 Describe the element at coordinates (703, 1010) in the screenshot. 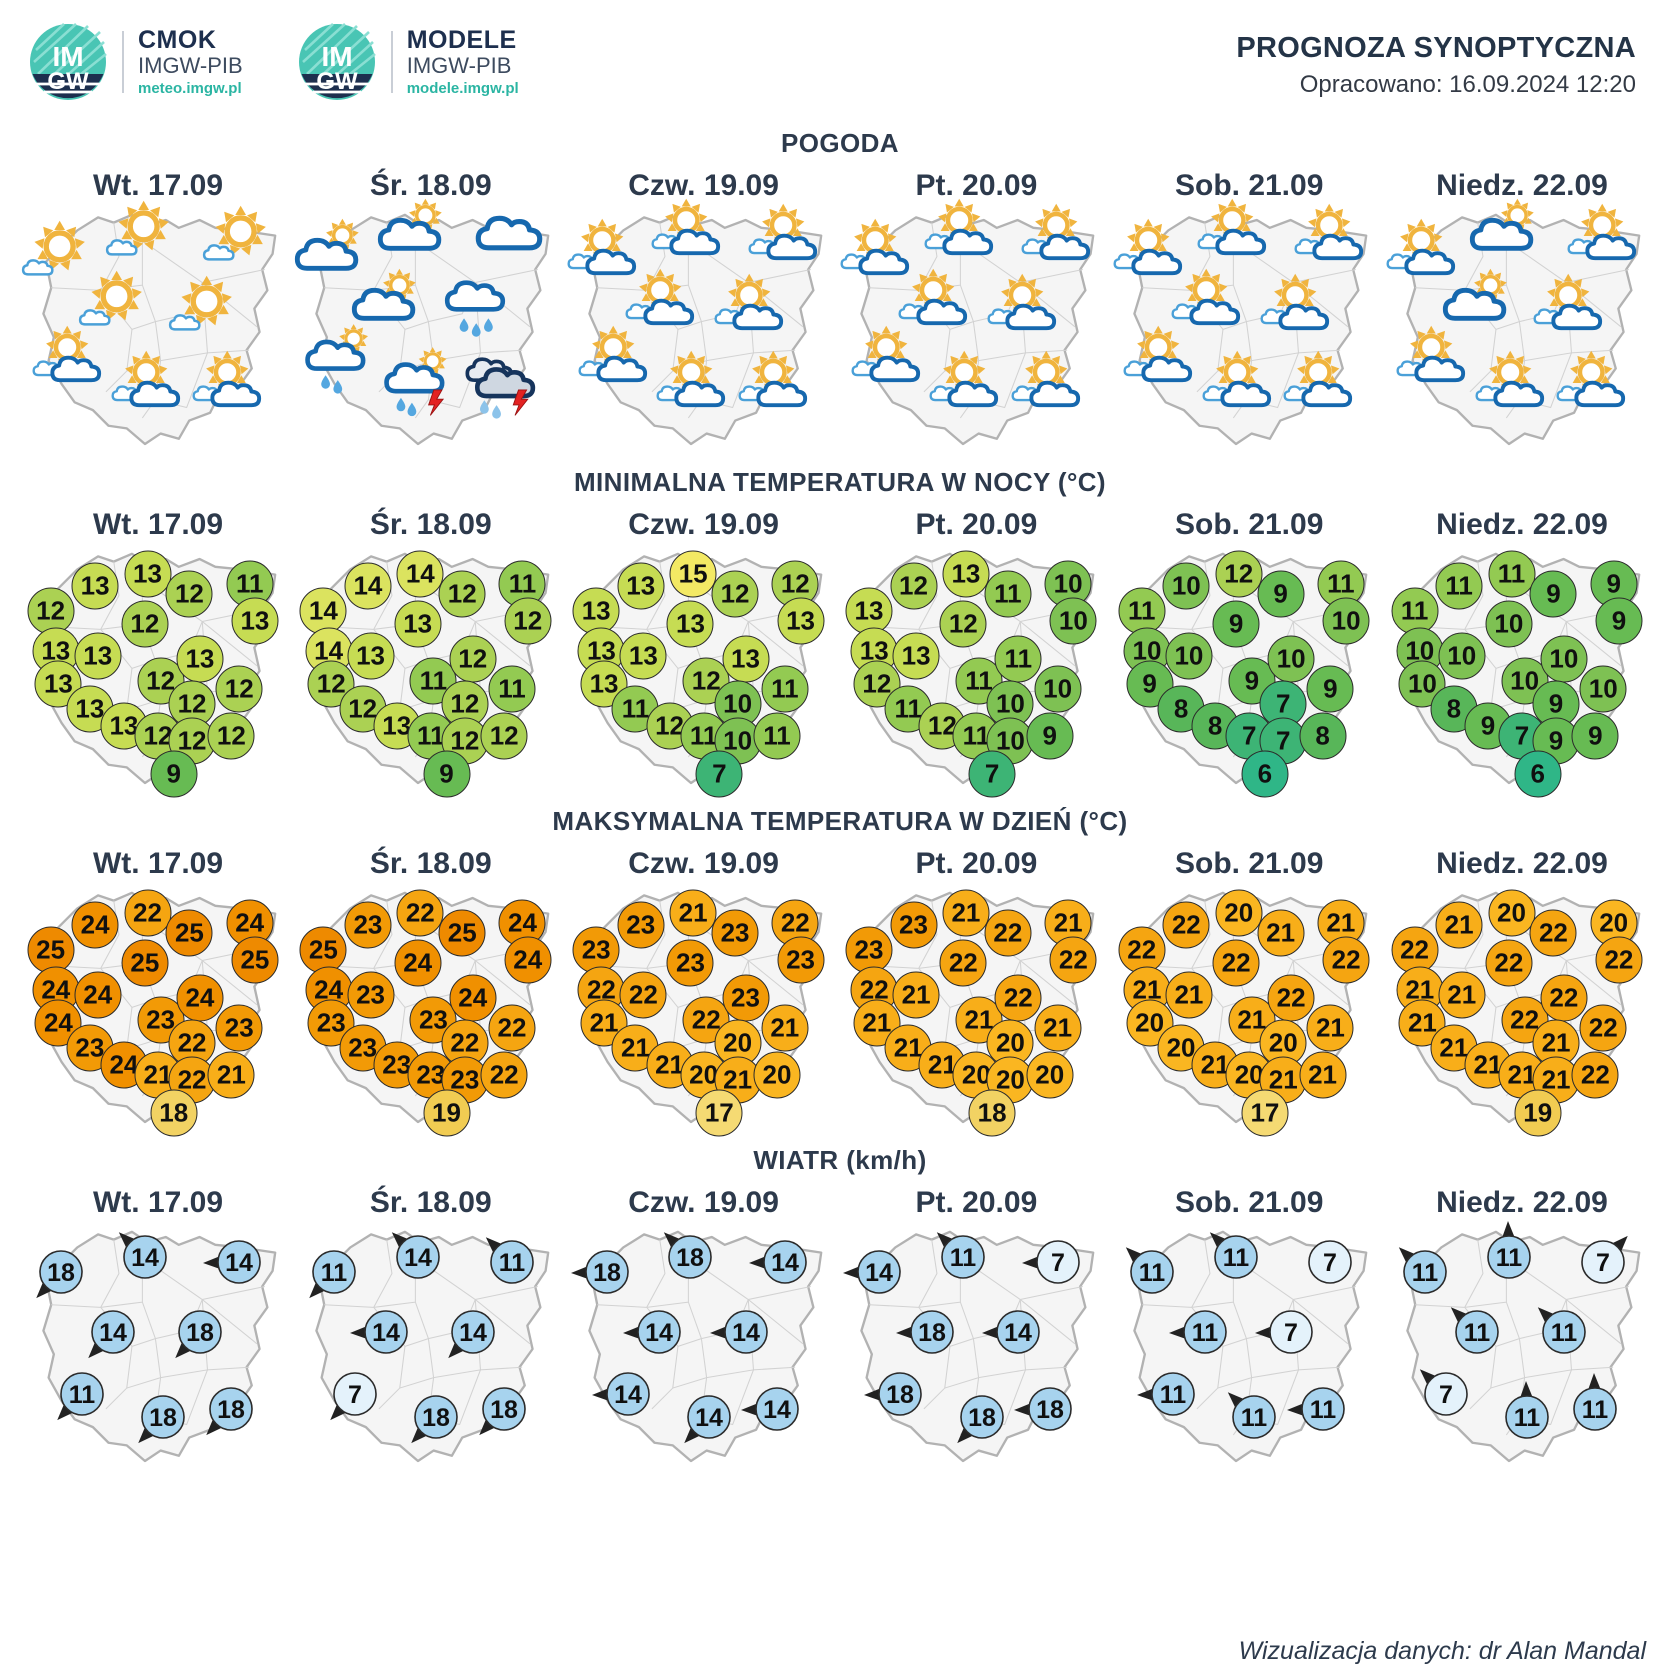

I see `map-tmax-day3: 23 23 21 23 22 23 23 22 22 21 21 21 22 23 20 21 20 21 20 17` at that location.